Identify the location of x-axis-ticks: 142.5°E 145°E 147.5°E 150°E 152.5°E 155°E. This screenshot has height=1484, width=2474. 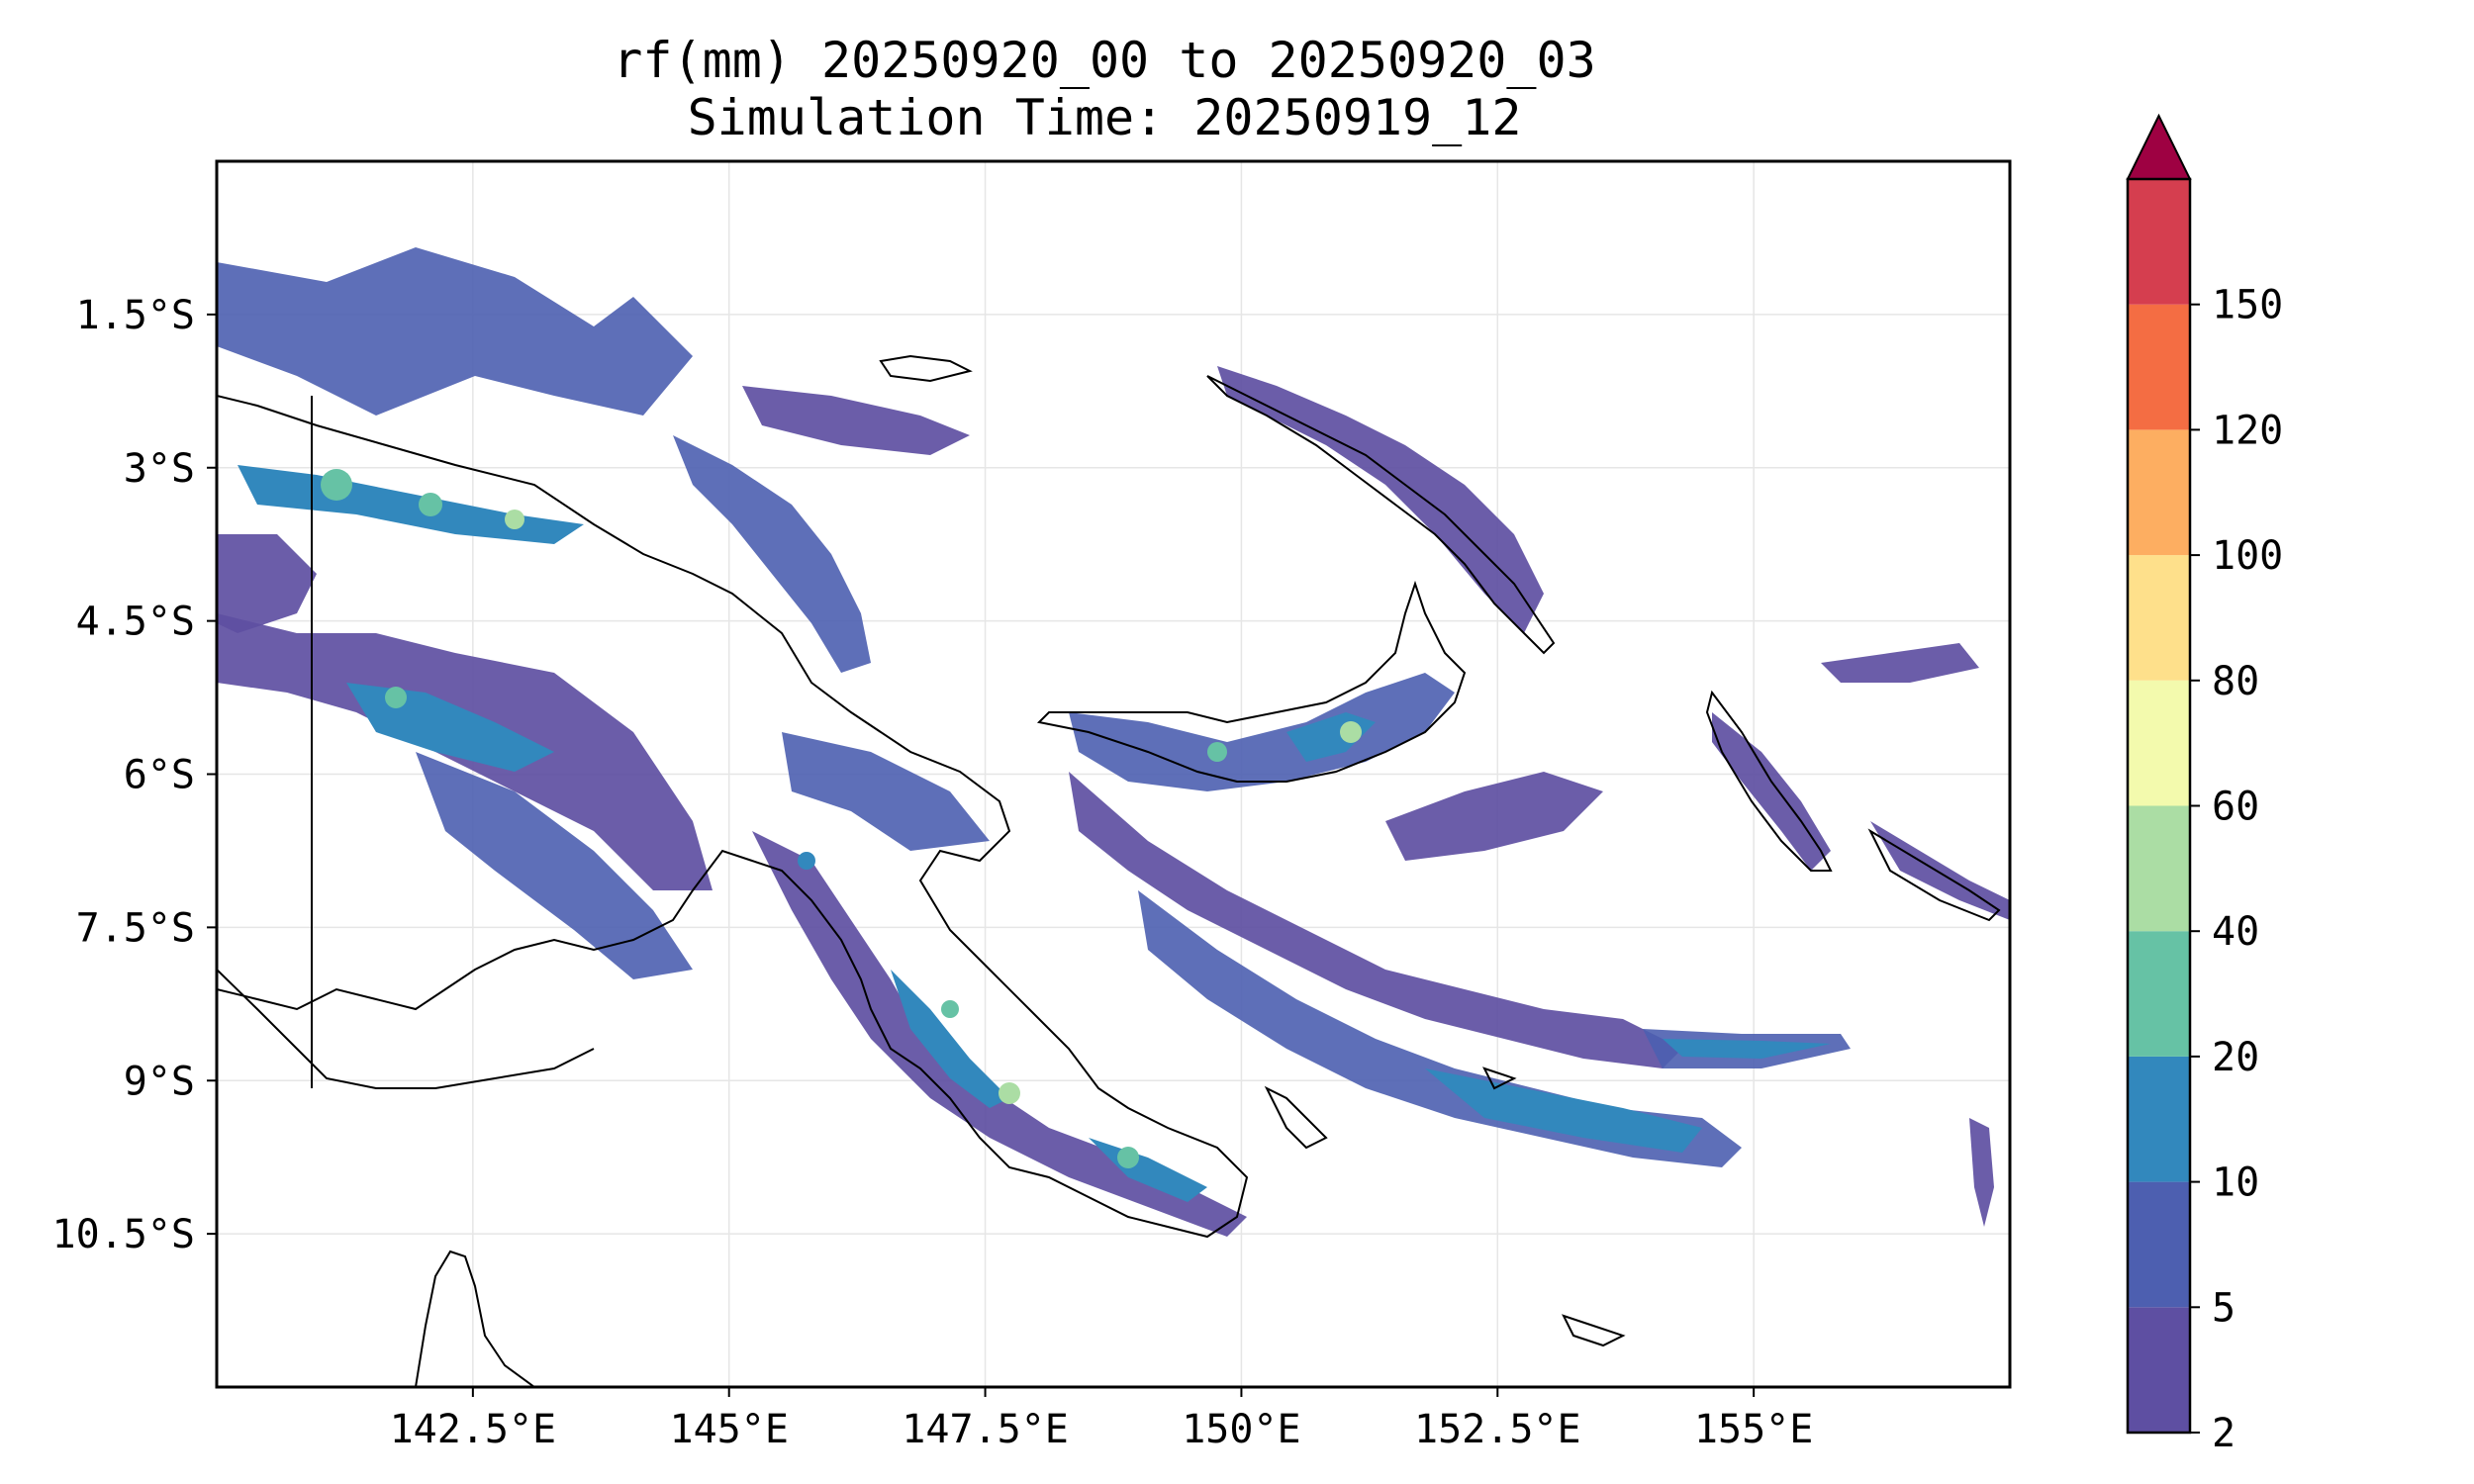
(1101, 1419).